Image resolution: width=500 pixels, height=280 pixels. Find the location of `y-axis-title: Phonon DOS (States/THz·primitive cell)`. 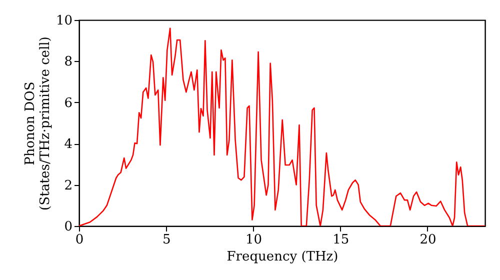

y-axis-title: Phonon DOS (States/THz·primitive cell) is located at coordinates (37, 123).